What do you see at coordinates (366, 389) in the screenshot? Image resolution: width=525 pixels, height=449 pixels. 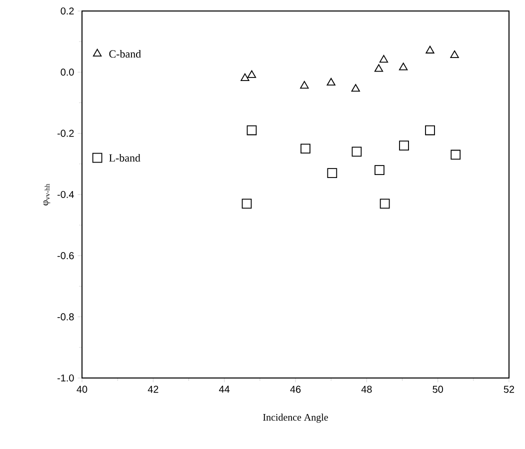 I see `x-tick-label: 48` at bounding box center [366, 389].